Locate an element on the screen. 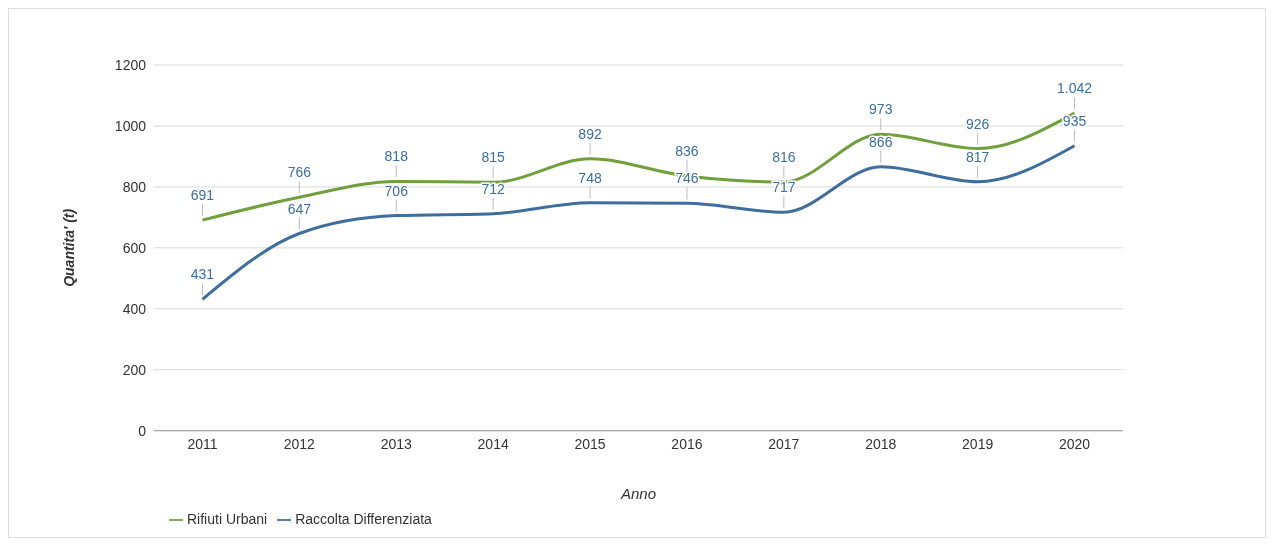 The width and height of the screenshot is (1276, 546). x-tick-label: 2020 is located at coordinates (1074, 443).